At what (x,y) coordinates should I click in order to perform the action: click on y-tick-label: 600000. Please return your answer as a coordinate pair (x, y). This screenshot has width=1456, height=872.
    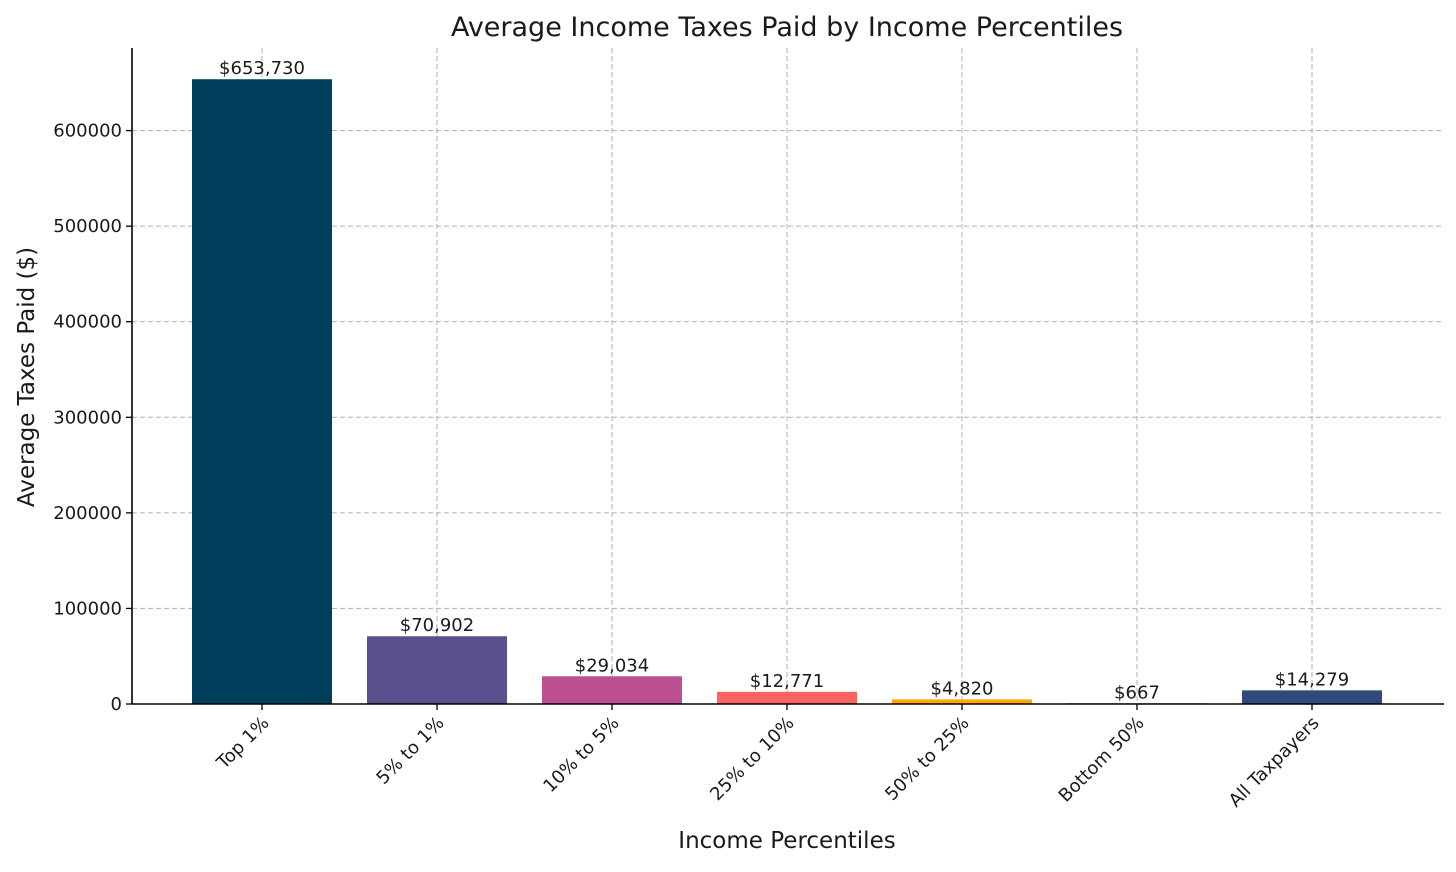
    Looking at the image, I should click on (87, 131).